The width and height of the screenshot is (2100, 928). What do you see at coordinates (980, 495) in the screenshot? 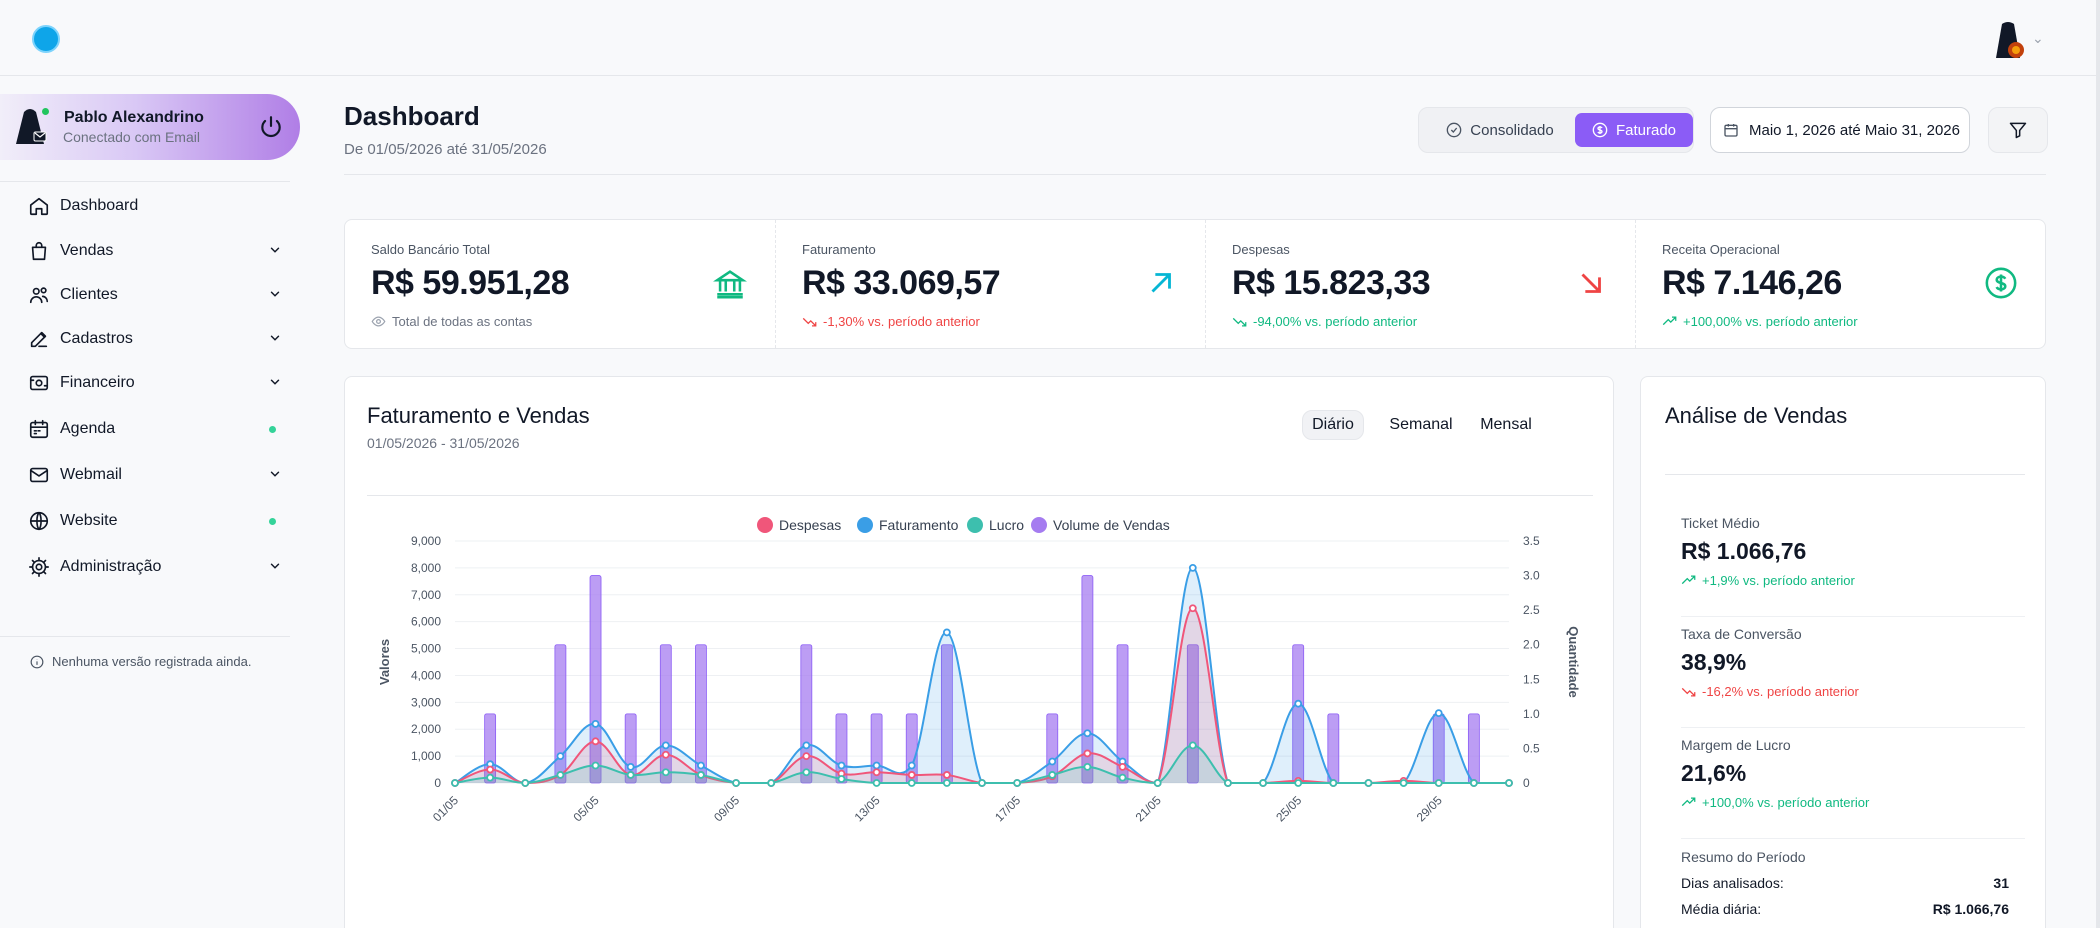
I see `chart-divider` at bounding box center [980, 495].